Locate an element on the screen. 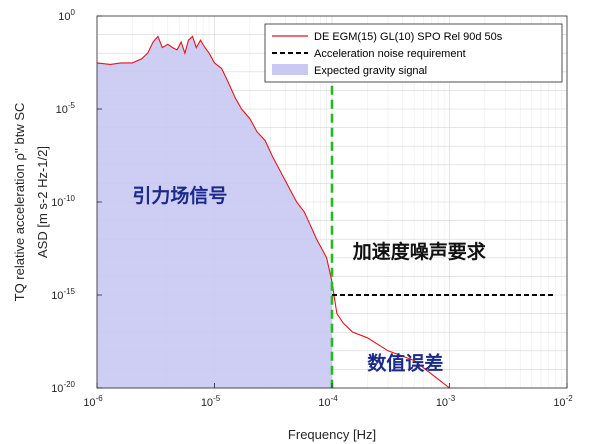 The width and height of the screenshot is (591, 444). x-tick-exponent: -3 is located at coordinates (452, 398).